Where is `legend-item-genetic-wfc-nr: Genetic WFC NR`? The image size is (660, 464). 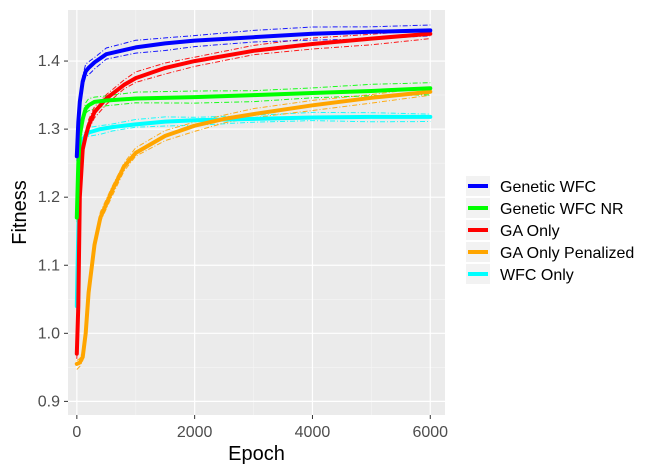
legend-item-genetic-wfc-nr: Genetic WFC NR is located at coordinates (545, 208).